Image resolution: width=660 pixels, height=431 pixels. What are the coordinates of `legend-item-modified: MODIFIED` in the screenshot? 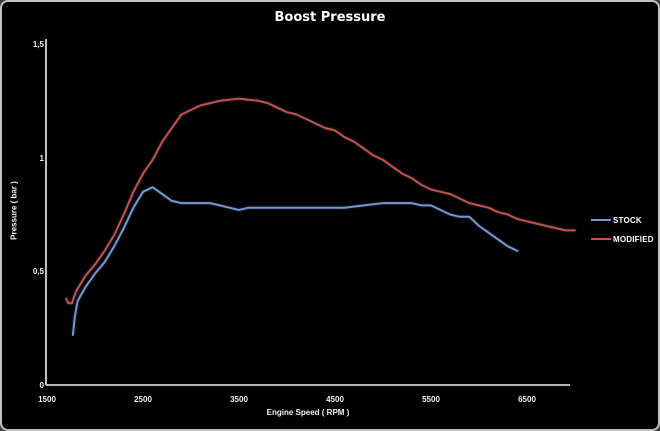 It's located at (622, 239).